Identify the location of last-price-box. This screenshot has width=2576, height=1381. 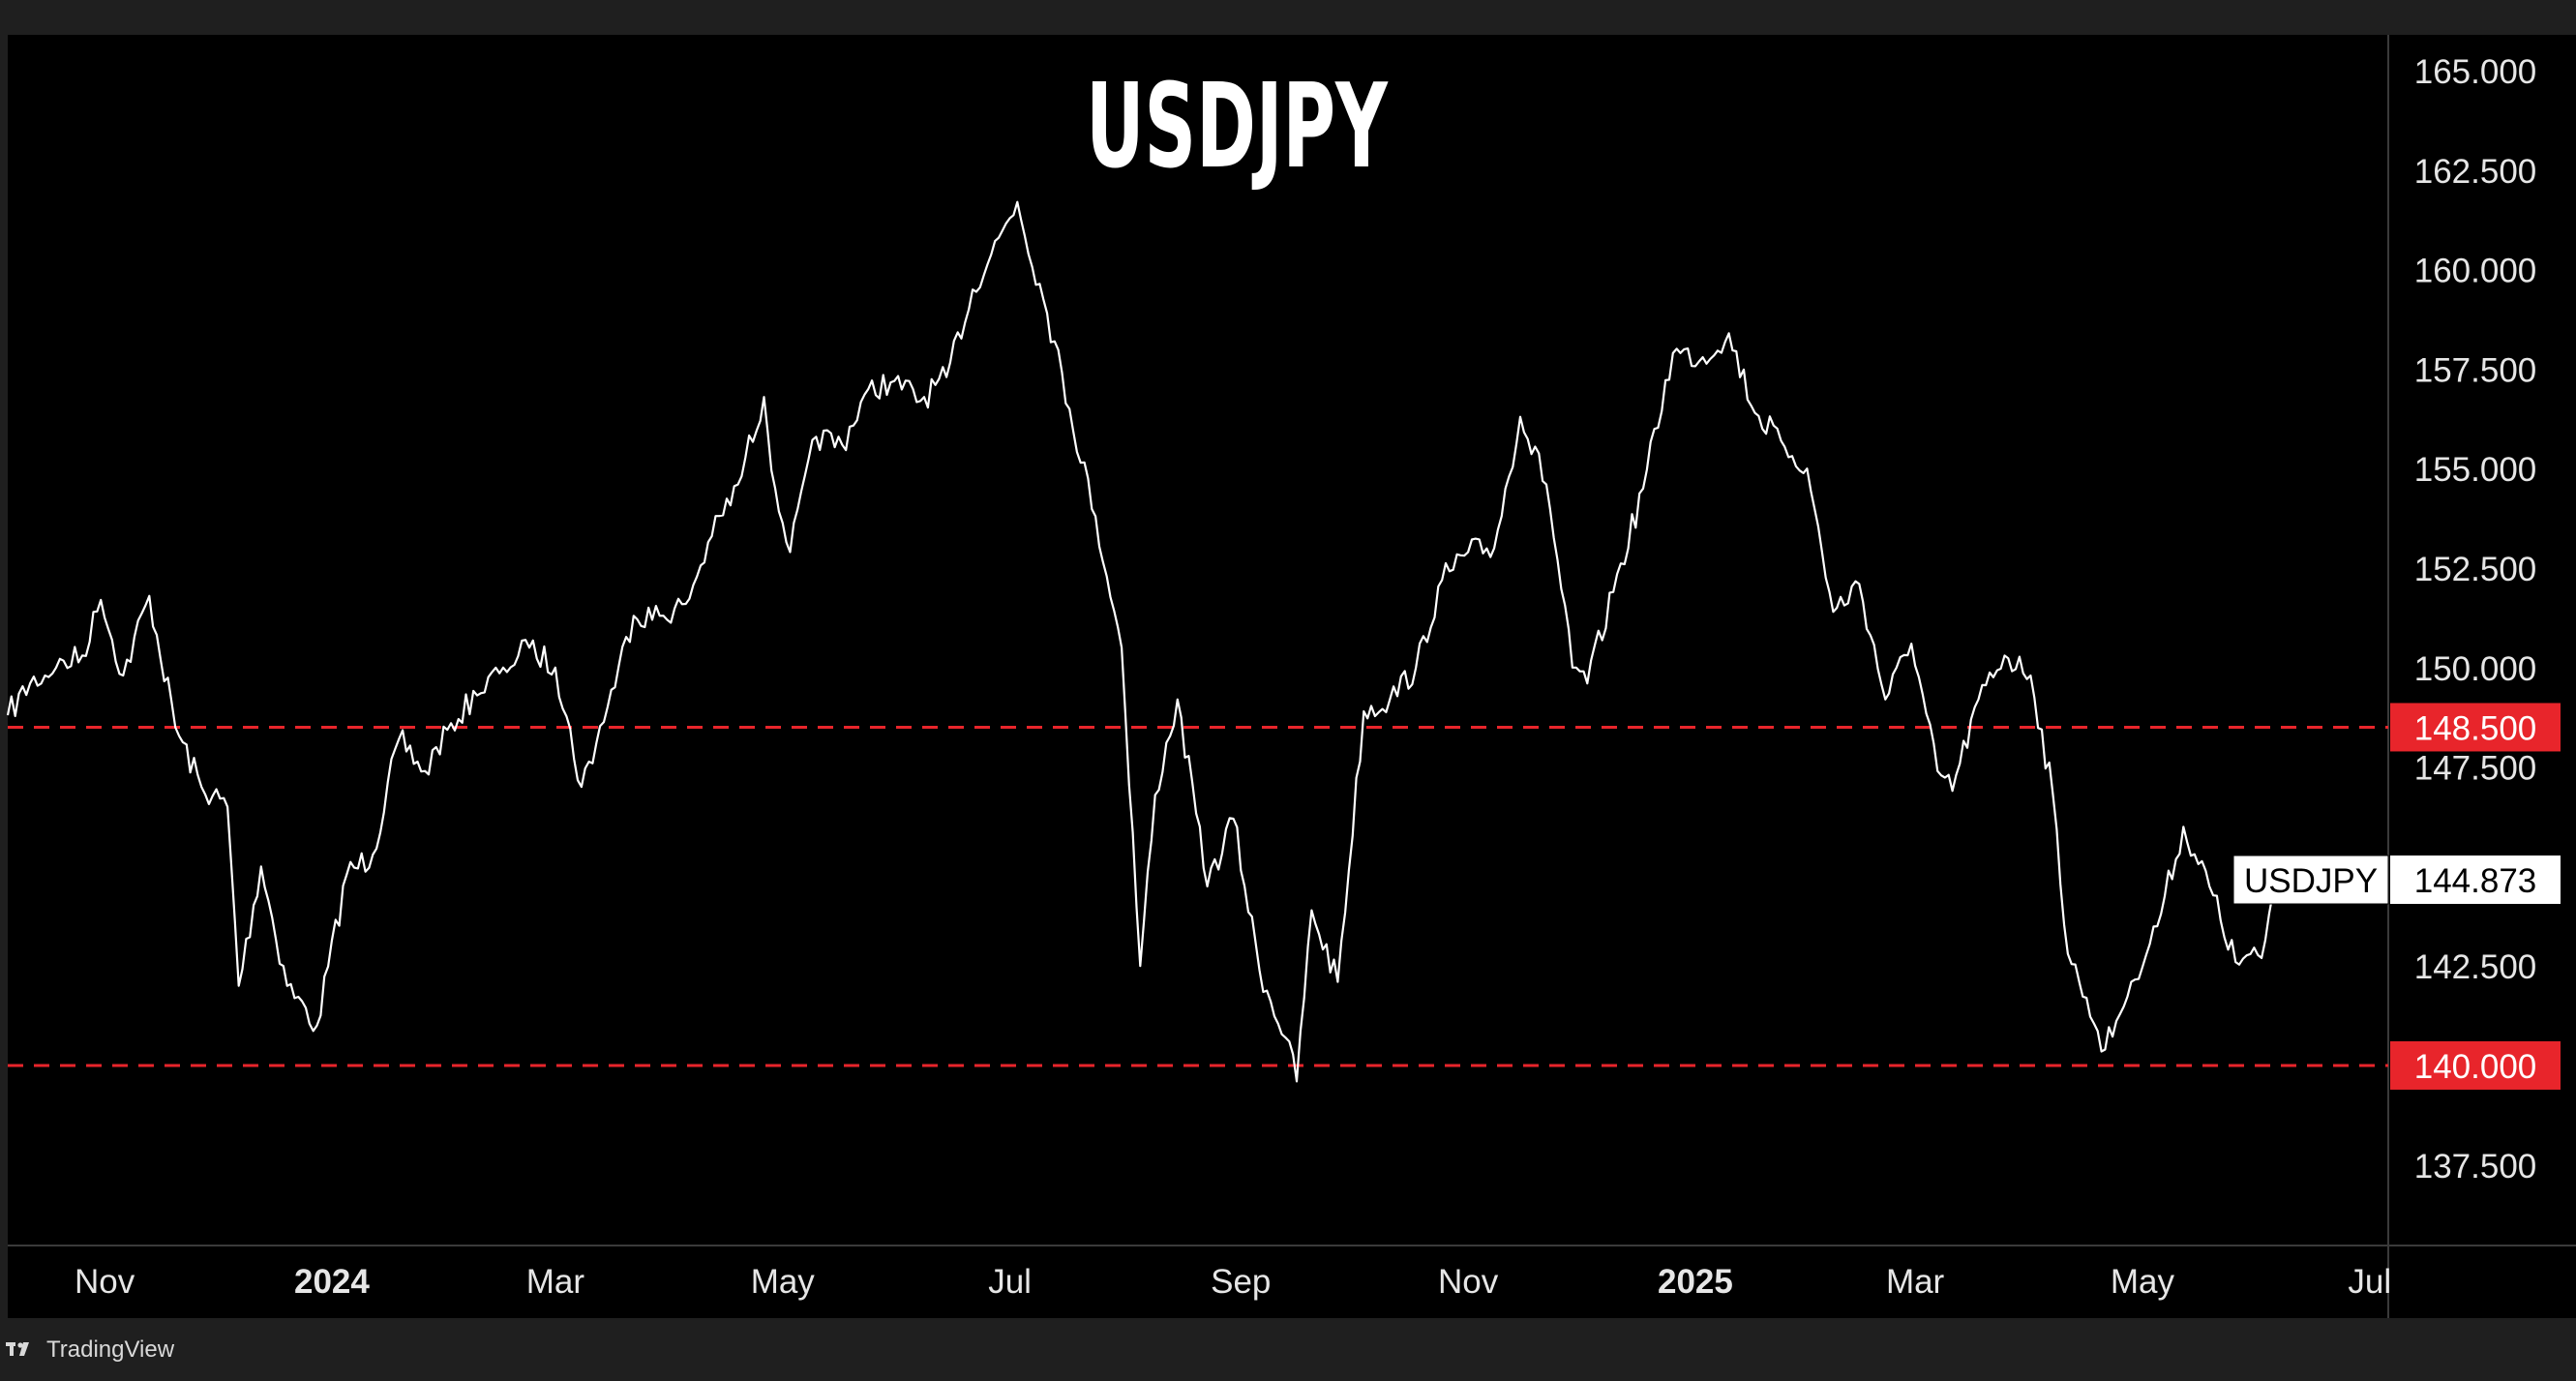
(2475, 880).